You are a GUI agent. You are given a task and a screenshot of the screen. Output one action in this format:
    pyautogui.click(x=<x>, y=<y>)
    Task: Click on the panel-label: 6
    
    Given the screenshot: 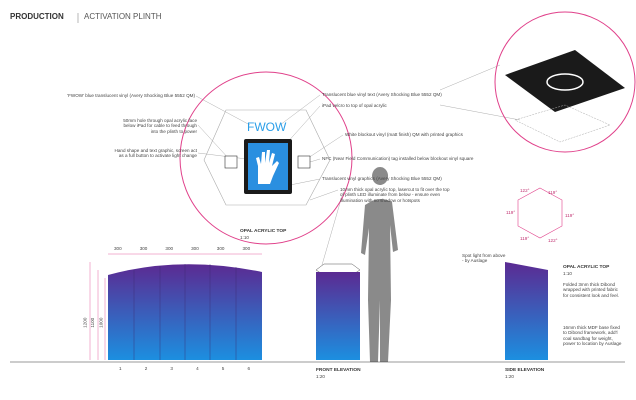 What is the action you would take?
    pyautogui.click(x=249, y=368)
    